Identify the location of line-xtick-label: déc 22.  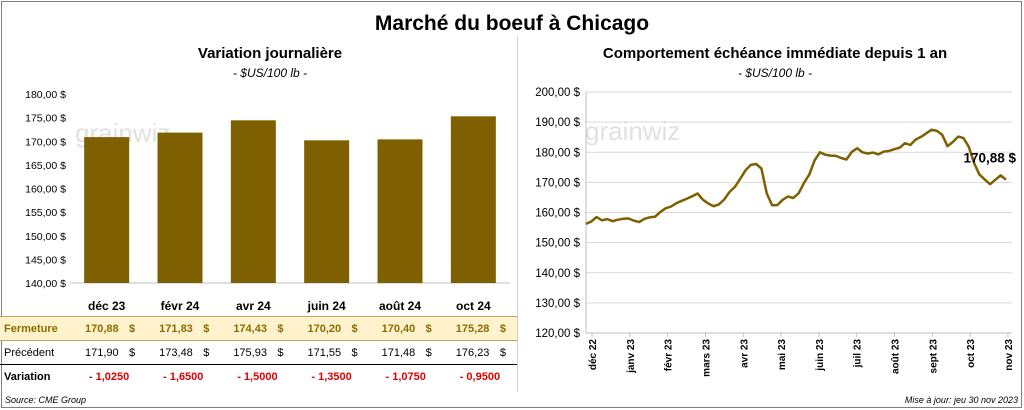
(593, 355).